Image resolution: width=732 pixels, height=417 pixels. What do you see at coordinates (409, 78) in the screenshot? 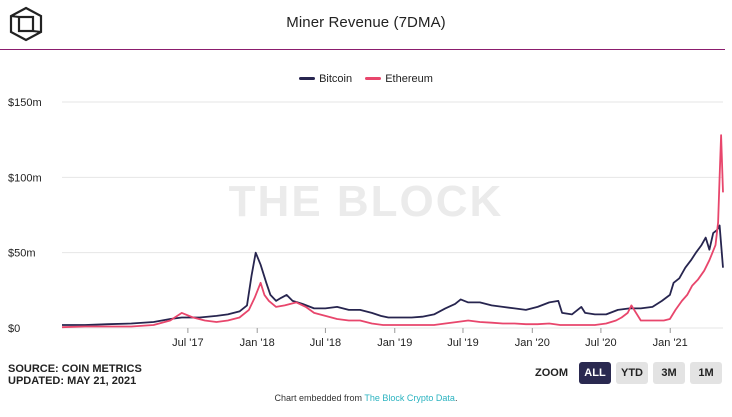
I see `legend-label-ethereum: Ethereum` at bounding box center [409, 78].